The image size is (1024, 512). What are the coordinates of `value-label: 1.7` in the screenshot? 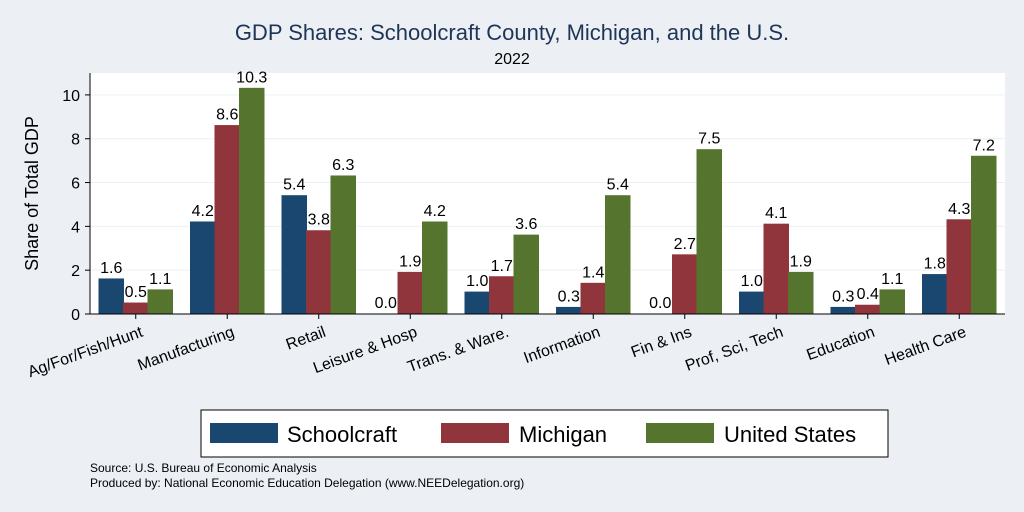 It's located at (502, 266).